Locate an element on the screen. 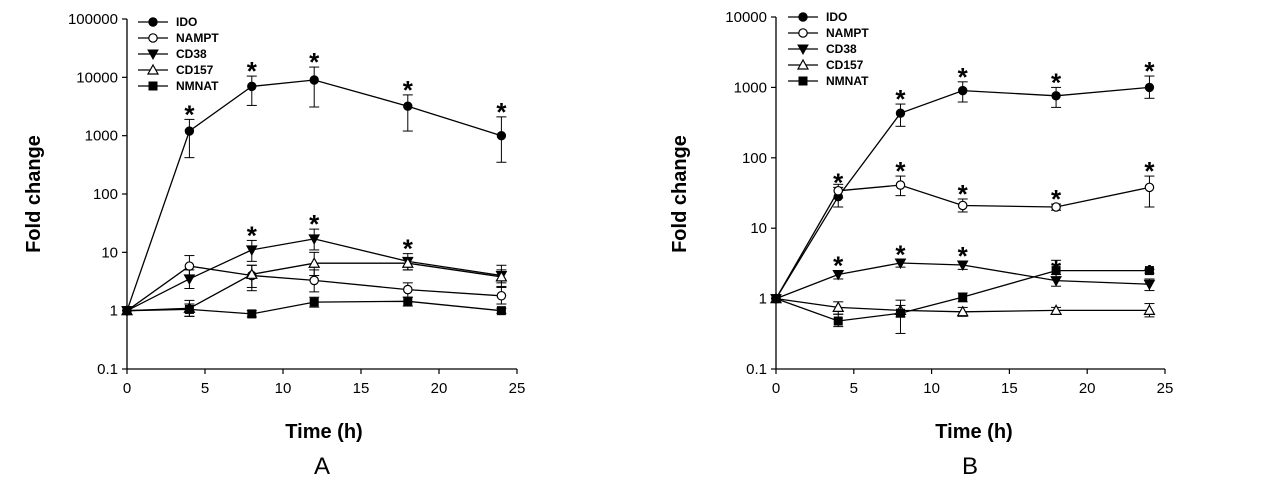 This screenshot has height=486, width=1284. series-nampt: * * * * is located at coordinates (963, 230).